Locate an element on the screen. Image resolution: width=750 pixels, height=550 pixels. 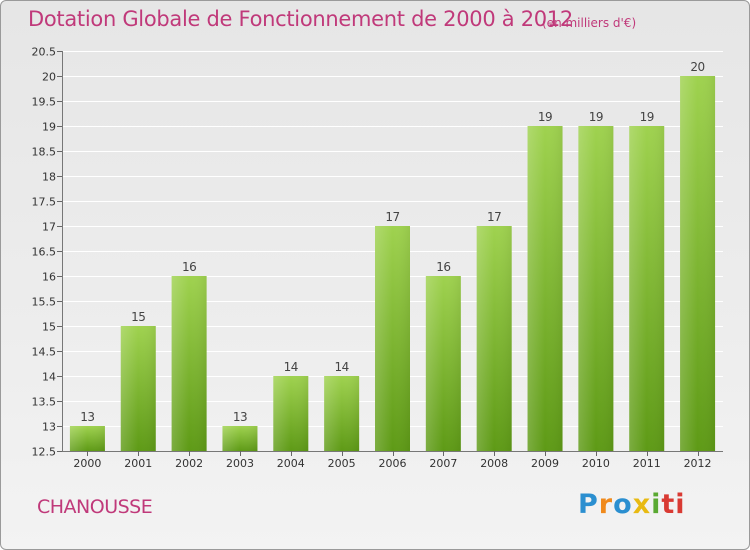
y-tick-label: 17.5 is located at coordinates (44, 202).